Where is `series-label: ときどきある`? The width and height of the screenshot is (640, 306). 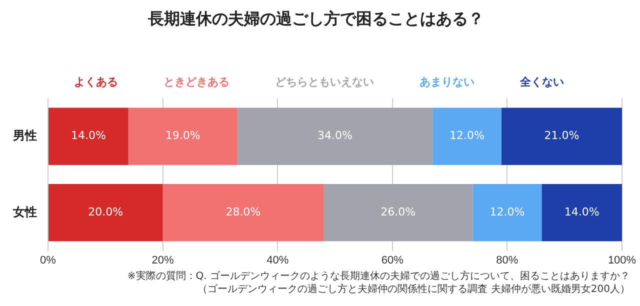
series-label: ときどきある is located at coordinates (196, 82).